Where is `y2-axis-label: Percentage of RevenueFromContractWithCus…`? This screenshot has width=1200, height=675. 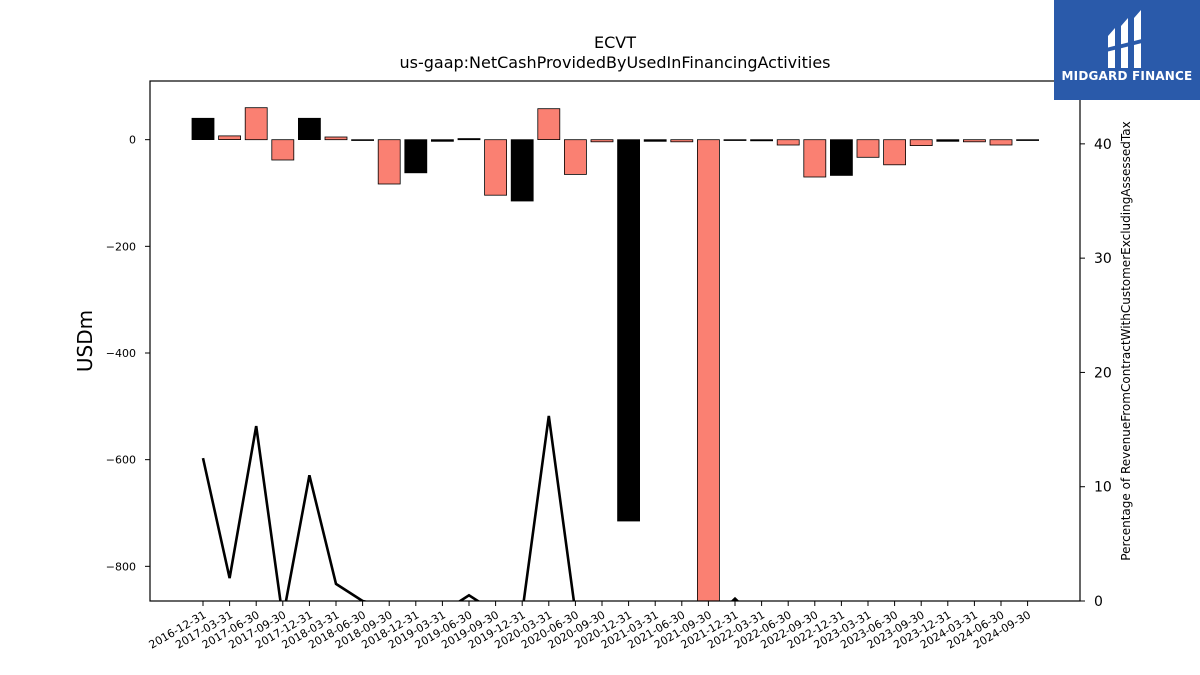 y2-axis-label: Percentage of RevenueFromContractWithCus… is located at coordinates (1126, 340).